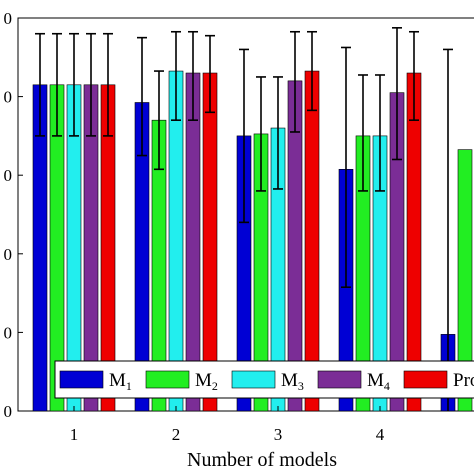  Describe the element at coordinates (463, 380) in the screenshot. I see `legend-label: Pro` at that location.